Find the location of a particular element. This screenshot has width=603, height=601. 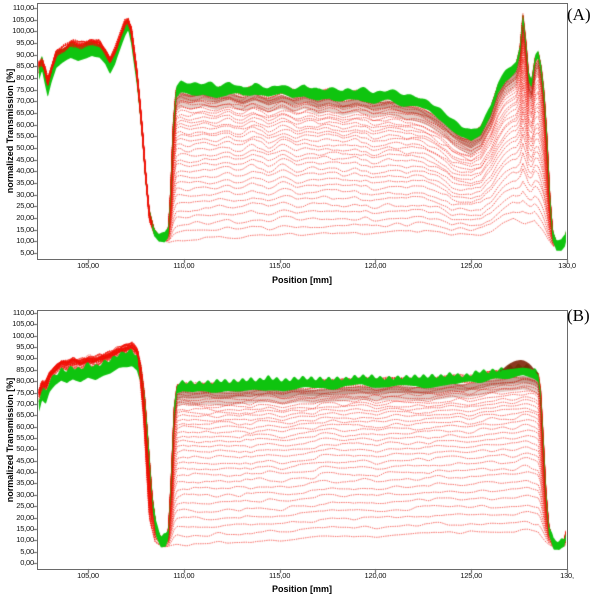

y-axis-label-a: normalized Transmission [%] is located at coordinates (10, 131).